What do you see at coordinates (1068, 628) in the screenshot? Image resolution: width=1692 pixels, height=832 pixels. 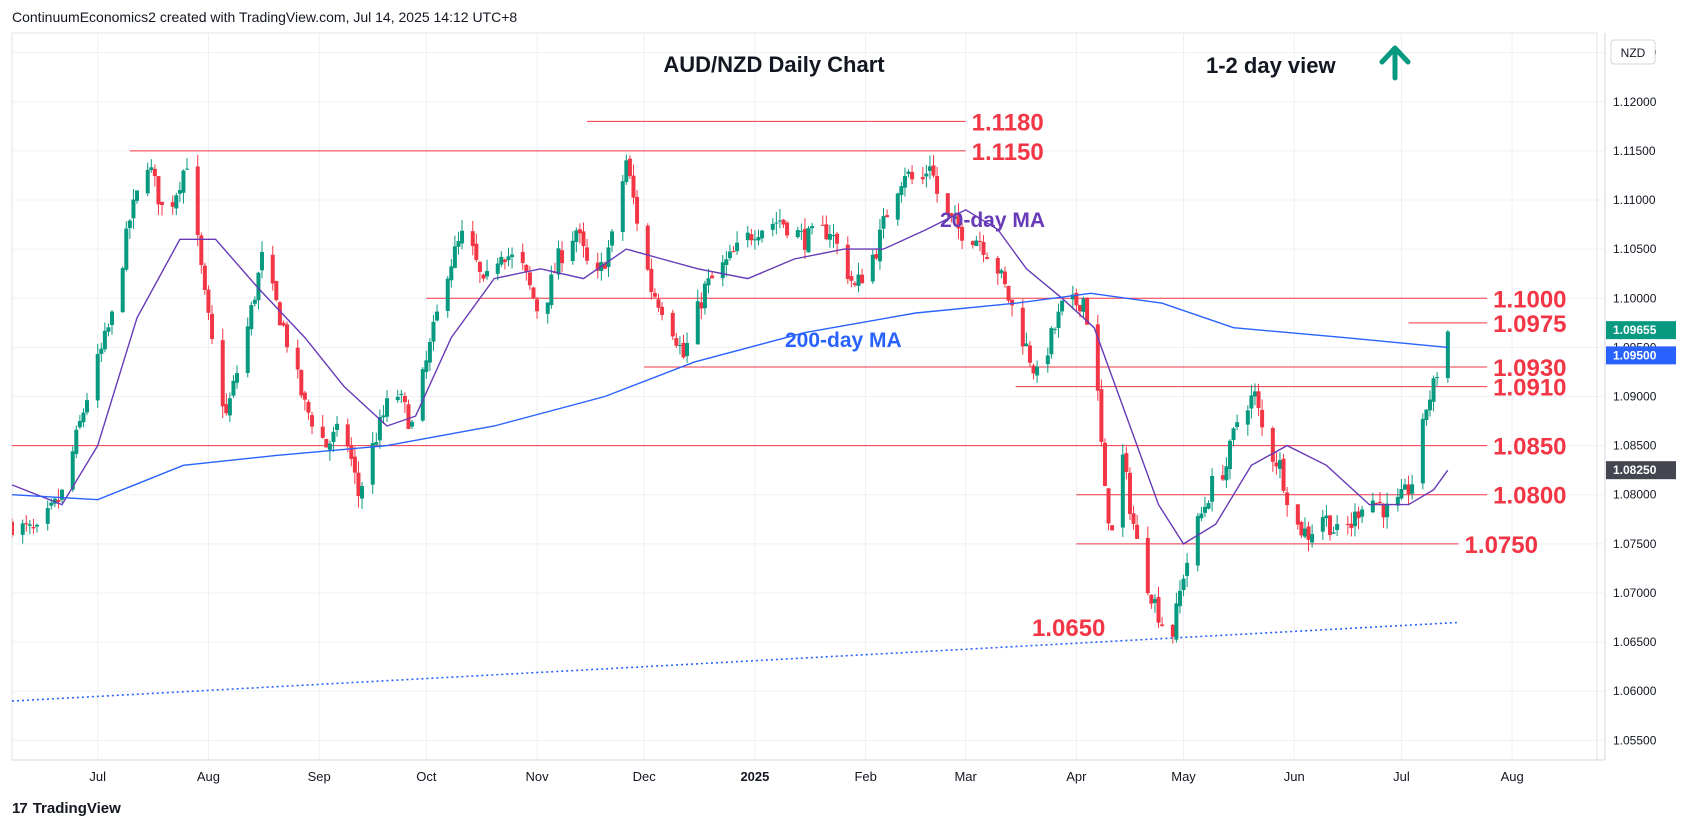 I see `low-annotation: 1.0650` at bounding box center [1068, 628].